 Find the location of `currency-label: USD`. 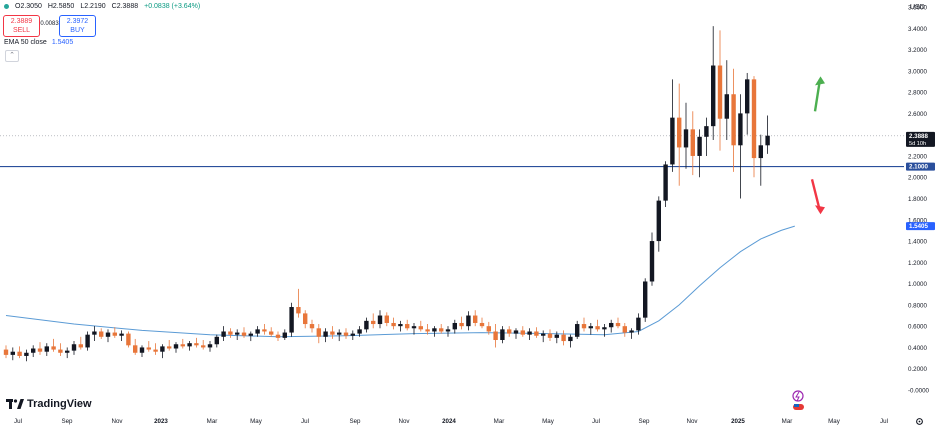

currency-label: USD is located at coordinates (917, 7).